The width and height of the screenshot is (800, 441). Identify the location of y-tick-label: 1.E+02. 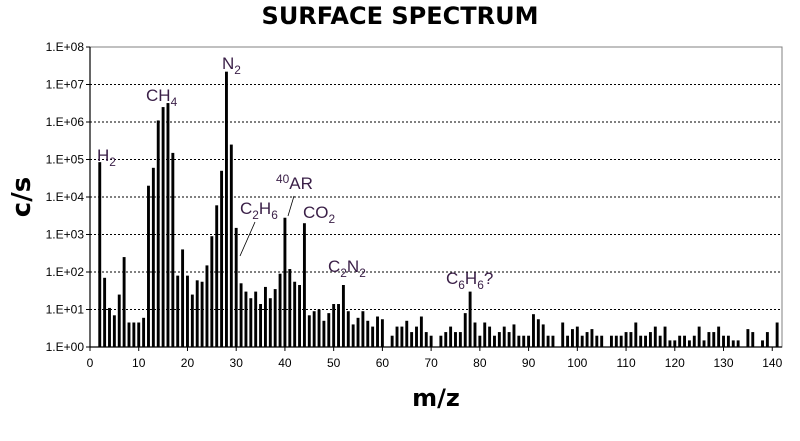
(65, 272).